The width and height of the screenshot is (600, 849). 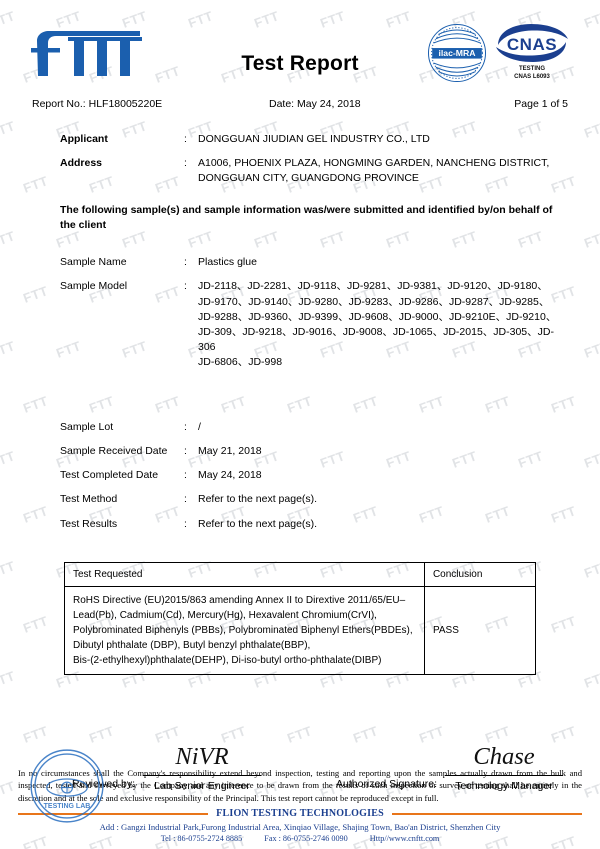 I want to click on signature-mark: NiVR, so click(x=202, y=755).